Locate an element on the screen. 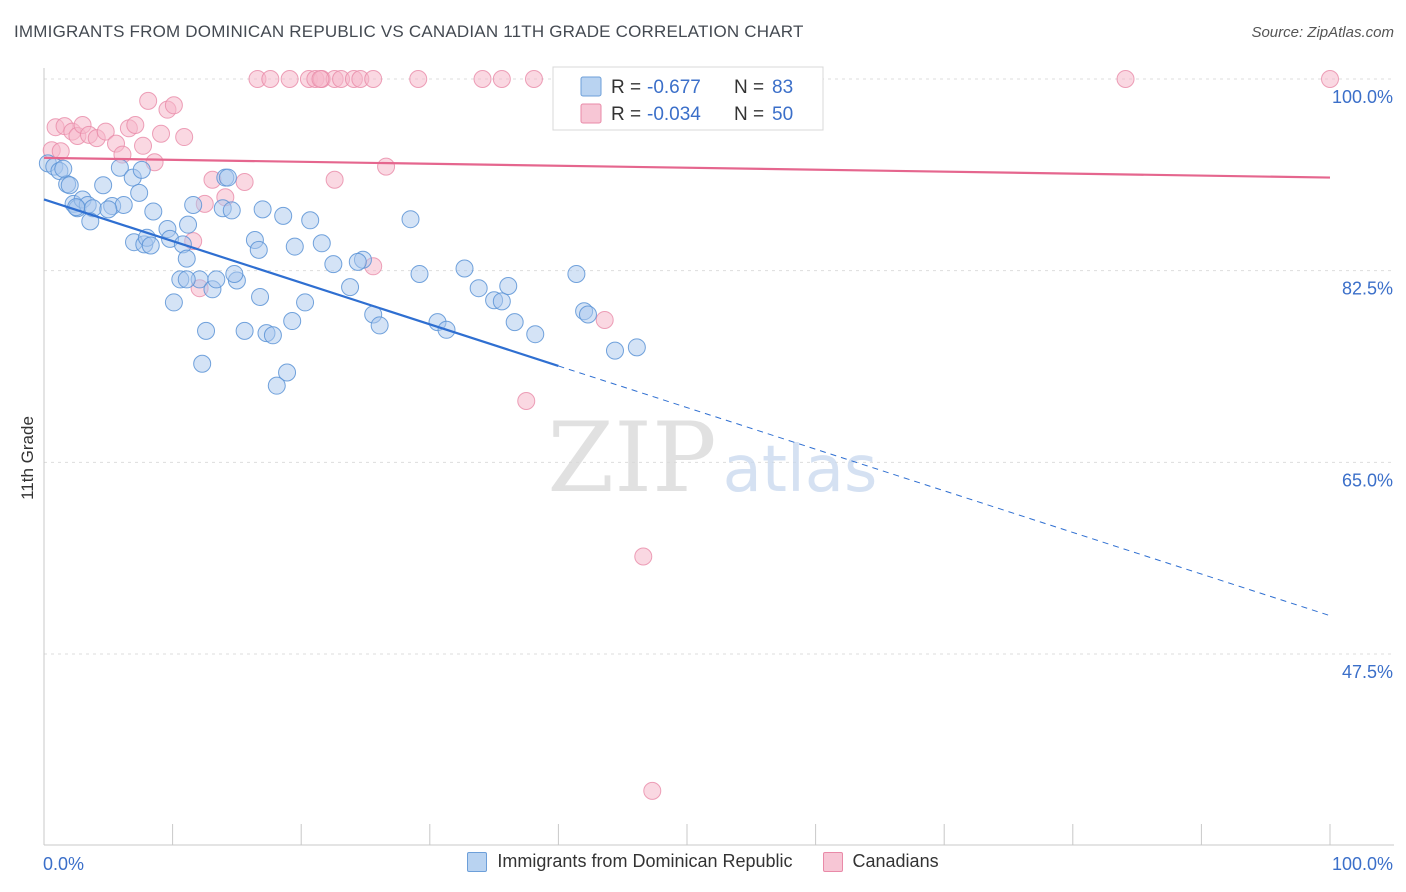  stats-swatch-pink is located at coordinates (591, 113).